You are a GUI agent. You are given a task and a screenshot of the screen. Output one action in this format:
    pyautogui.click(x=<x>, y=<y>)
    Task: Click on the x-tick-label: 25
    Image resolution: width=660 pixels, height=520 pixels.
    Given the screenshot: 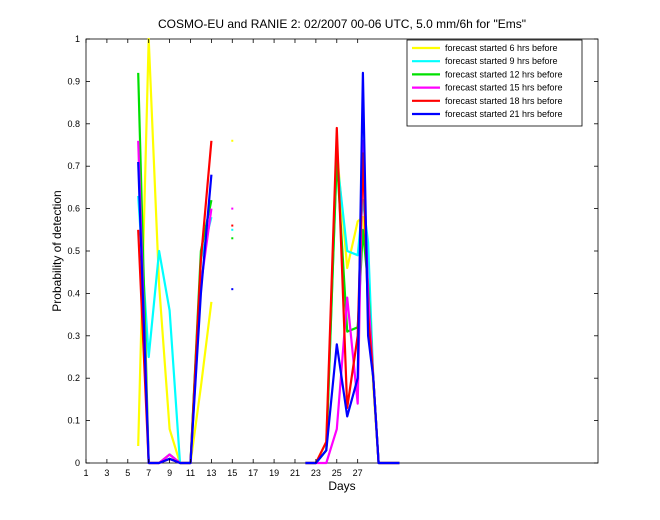 What is the action you would take?
    pyautogui.click(x=337, y=473)
    